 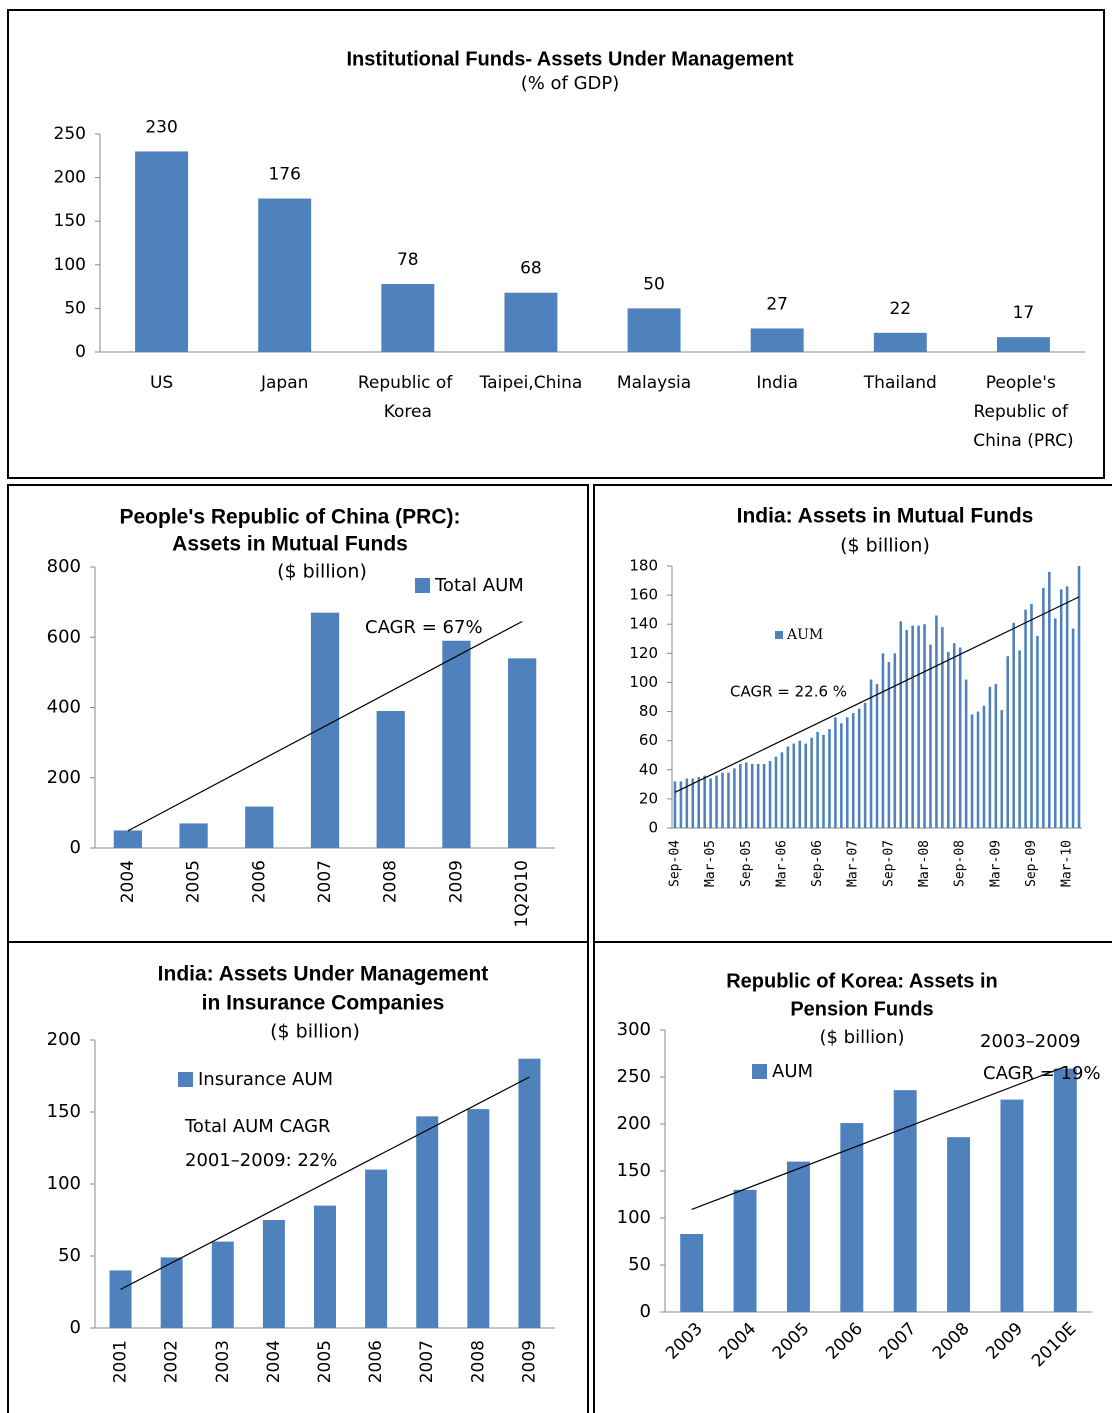 I want to click on data-label: 50, so click(x=654, y=284).